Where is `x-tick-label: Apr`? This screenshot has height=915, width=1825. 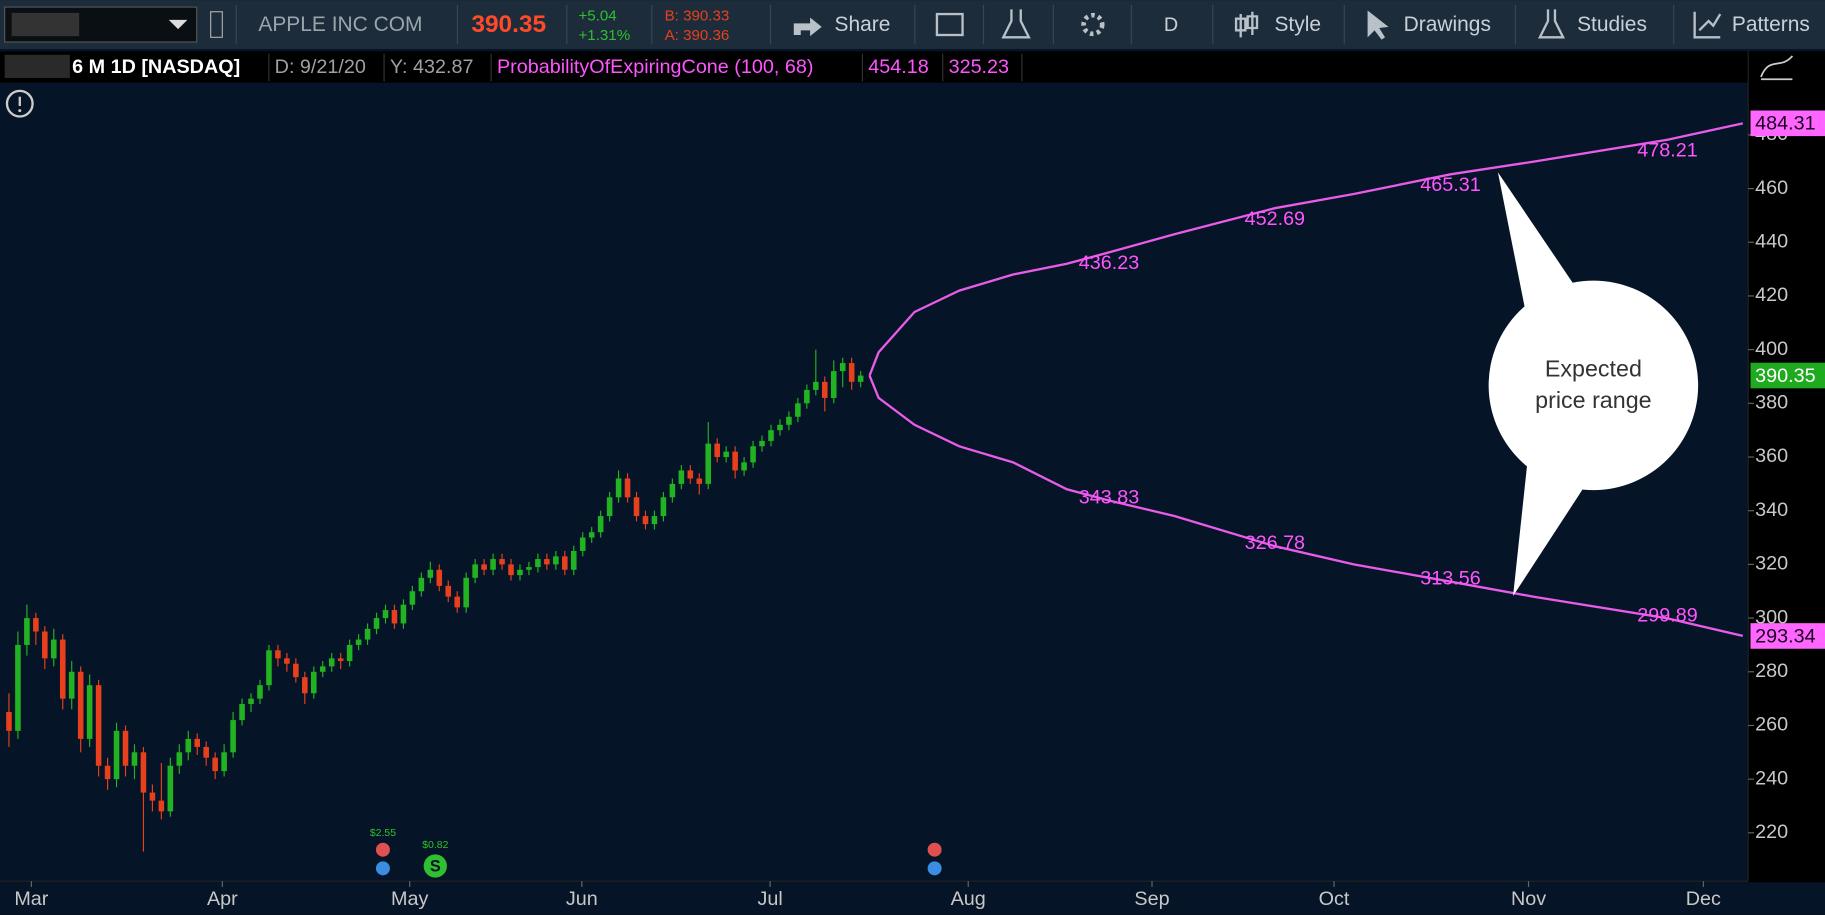 x-tick-label: Apr is located at coordinates (222, 899).